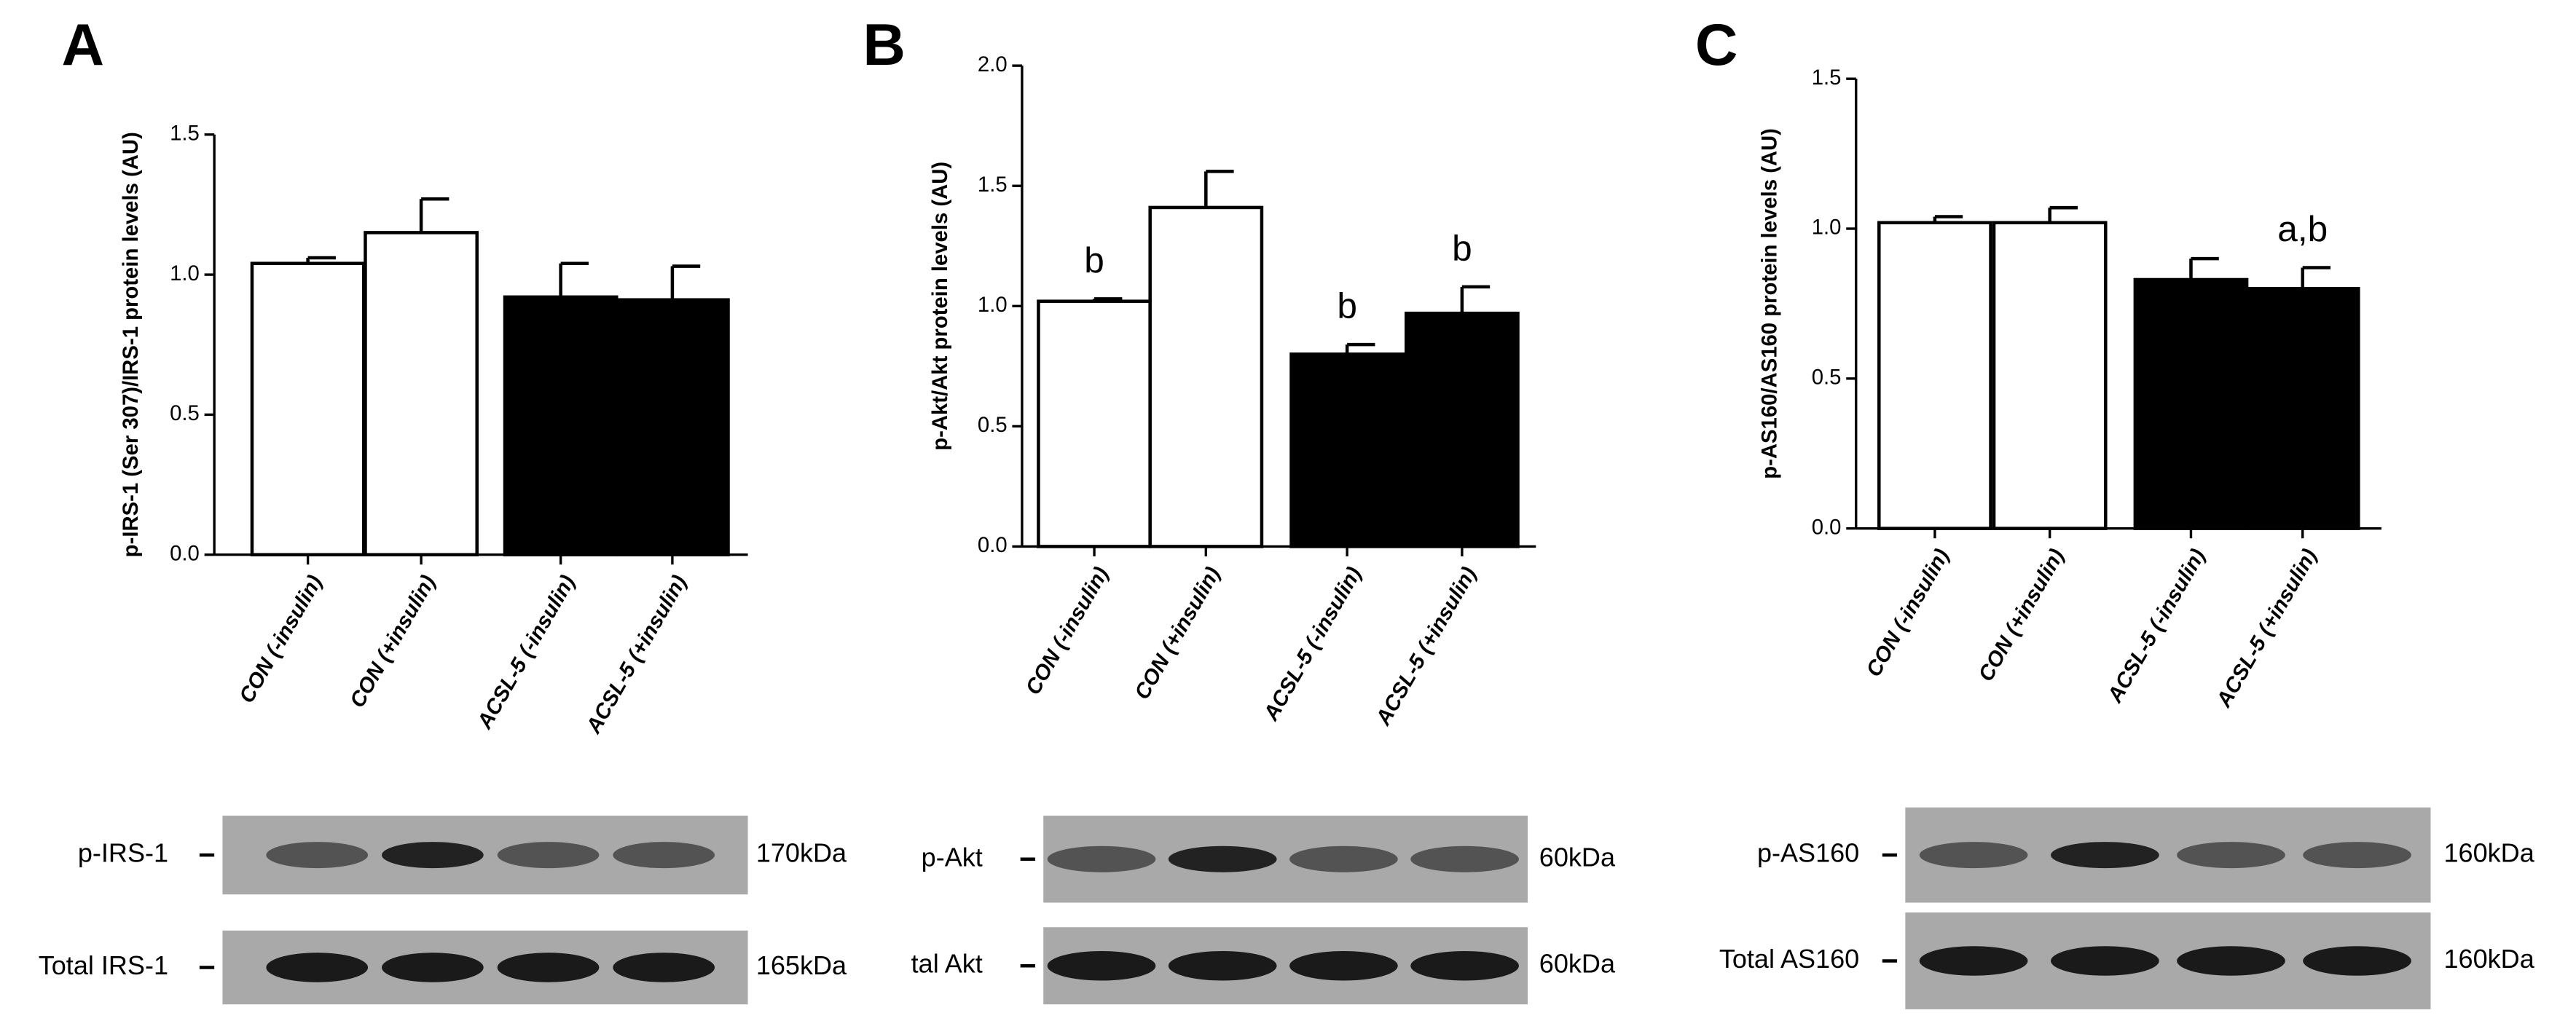  I want to click on bar-annotation: a,b, so click(2302, 228).